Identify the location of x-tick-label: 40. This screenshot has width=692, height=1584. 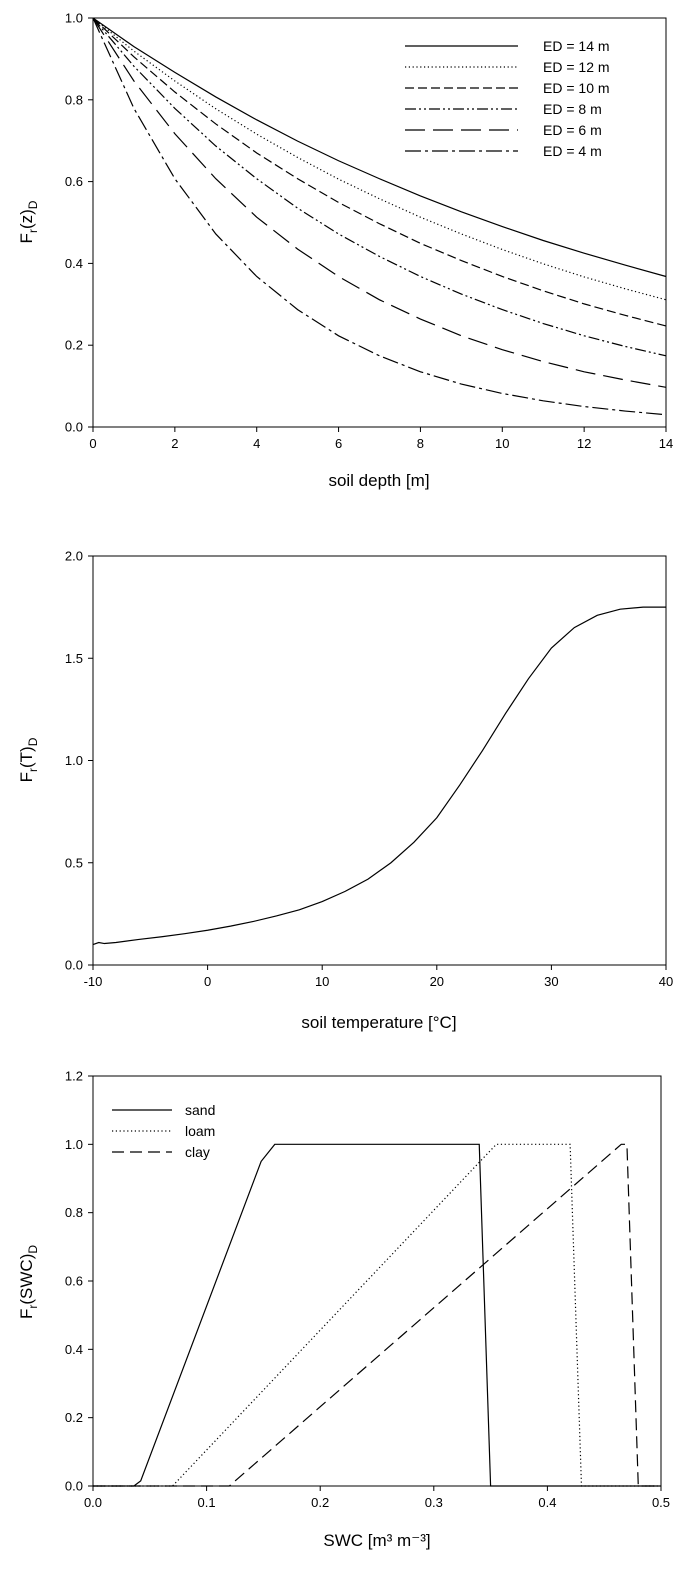
(666, 981).